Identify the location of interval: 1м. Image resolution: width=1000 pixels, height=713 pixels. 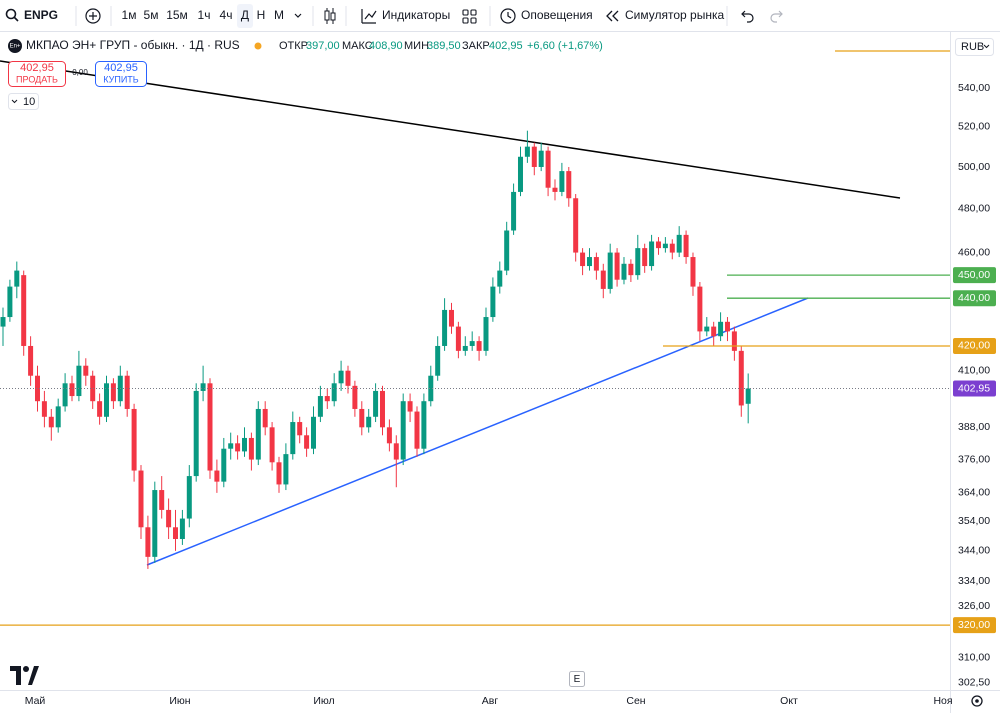
(129, 15).